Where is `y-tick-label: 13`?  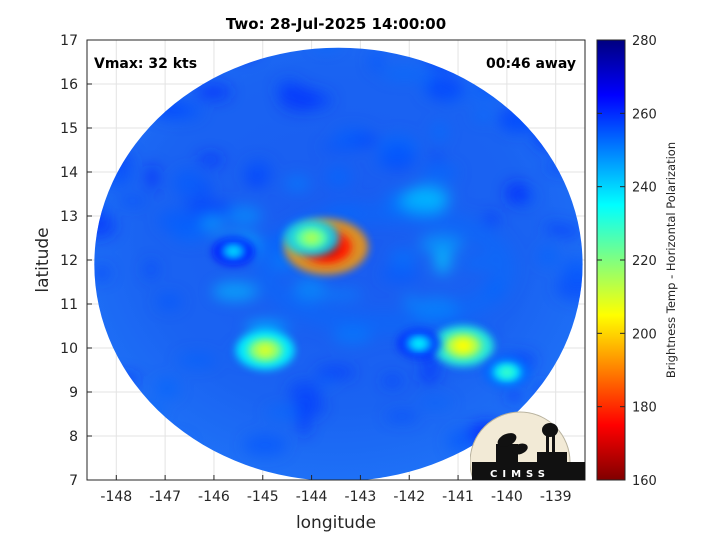
y-tick-label: 13 is located at coordinates (69, 217).